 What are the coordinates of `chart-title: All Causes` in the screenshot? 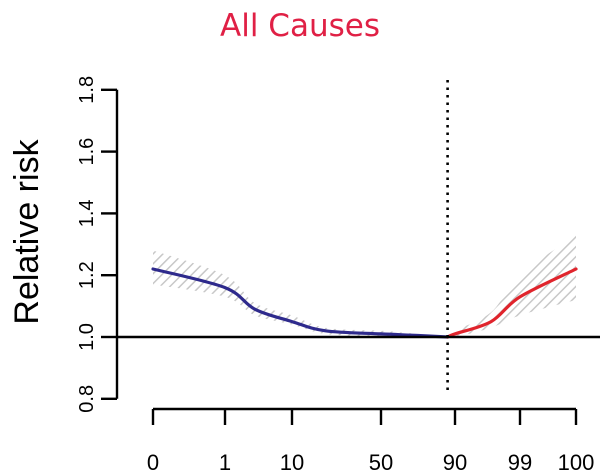 It's located at (300, 26).